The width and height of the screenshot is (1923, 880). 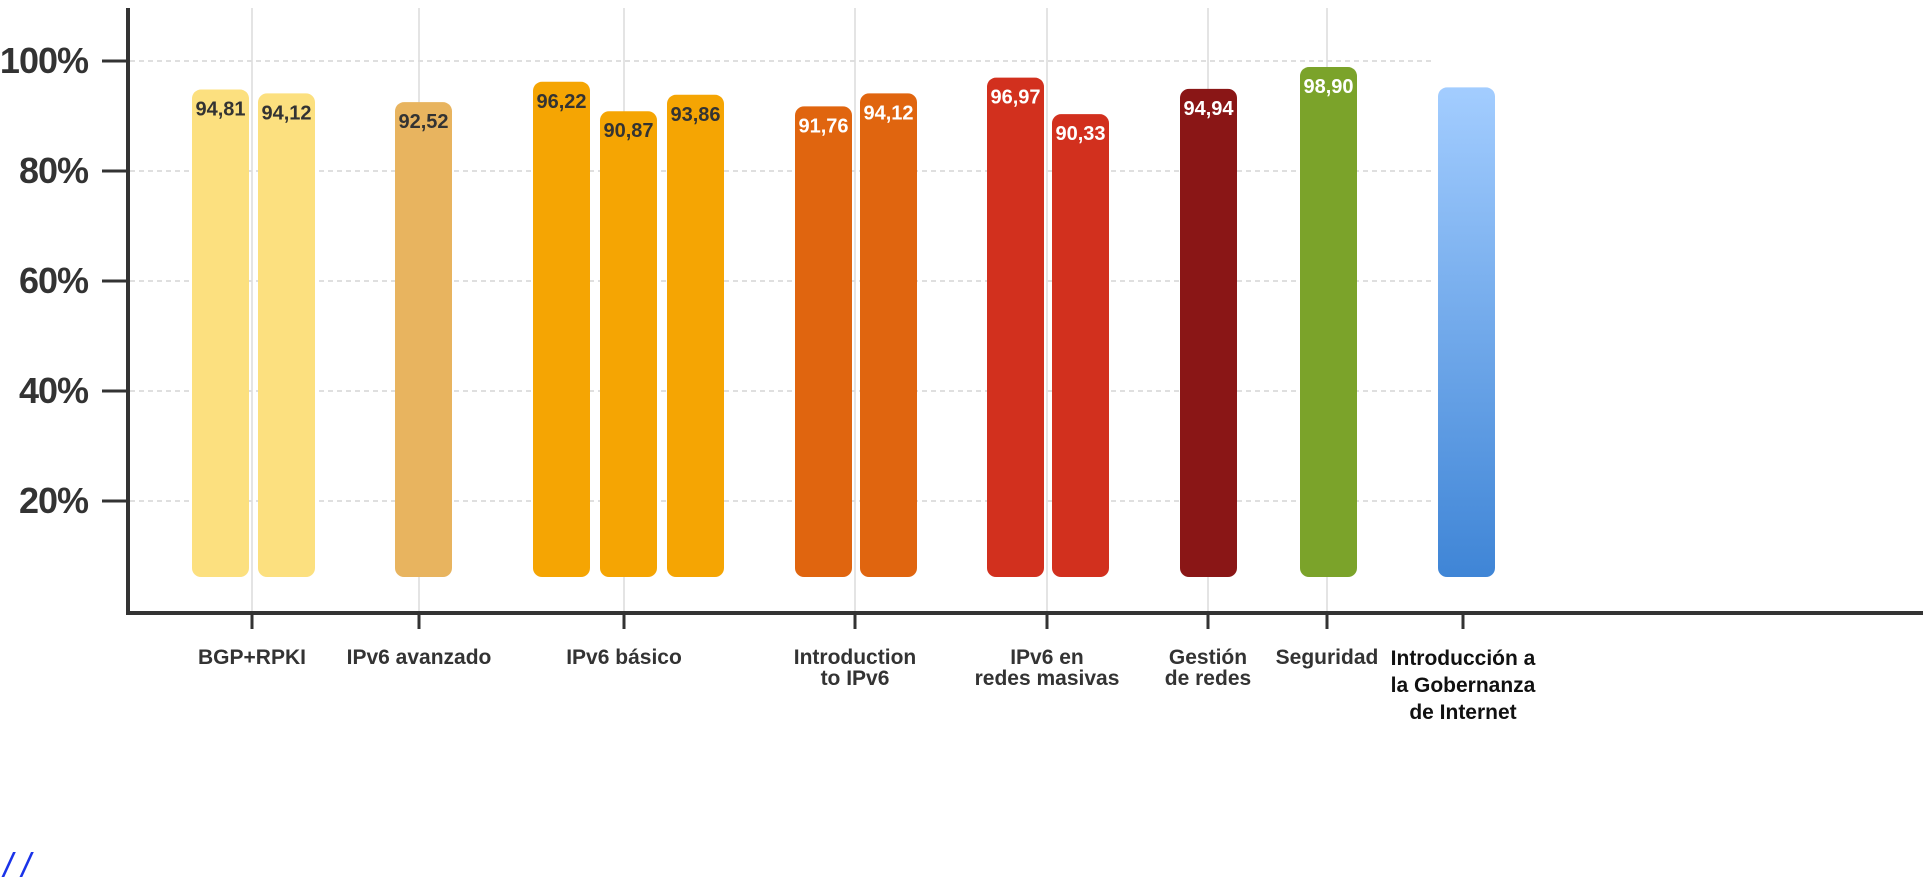 What do you see at coordinates (54, 170) in the screenshot?
I see `y-tick-label: 80%` at bounding box center [54, 170].